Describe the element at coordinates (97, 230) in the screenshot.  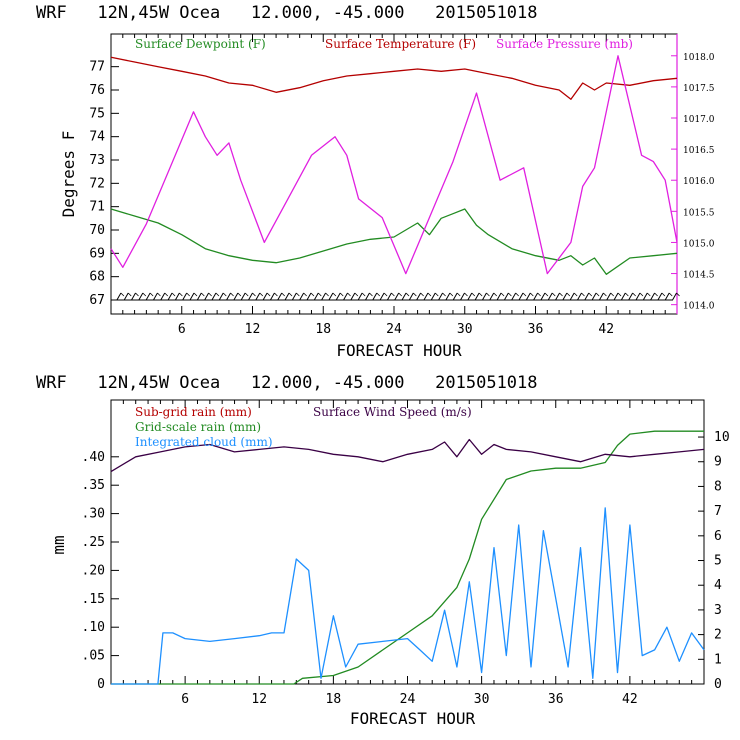
I see `panel1-y-tick-label: 70` at that location.